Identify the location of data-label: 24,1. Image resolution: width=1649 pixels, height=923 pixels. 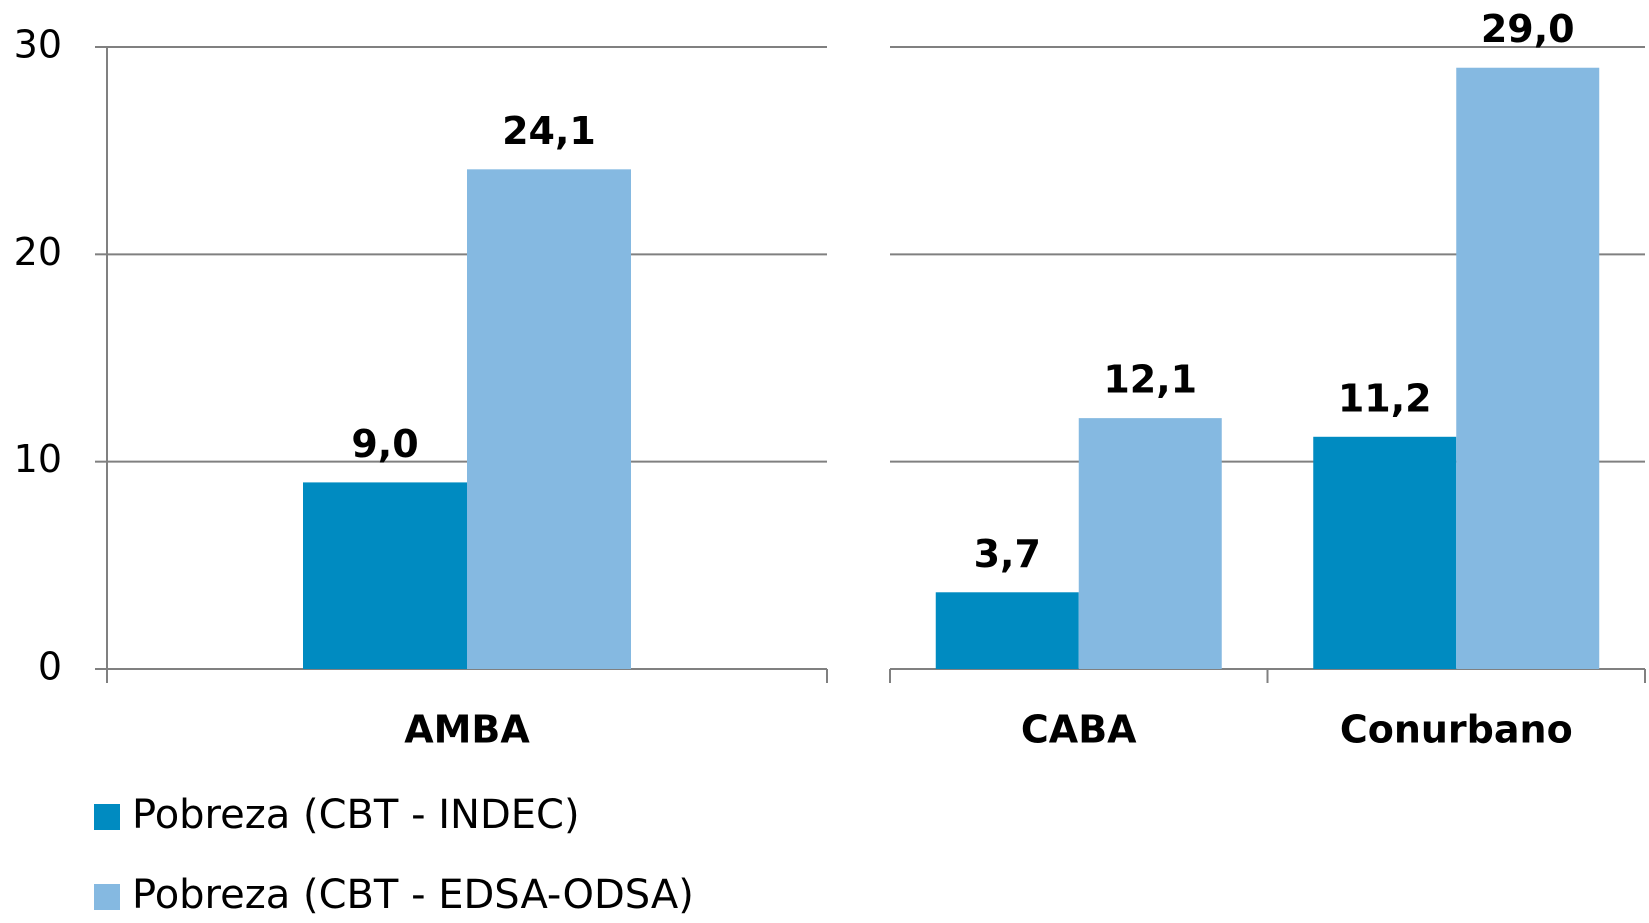
(549, 131).